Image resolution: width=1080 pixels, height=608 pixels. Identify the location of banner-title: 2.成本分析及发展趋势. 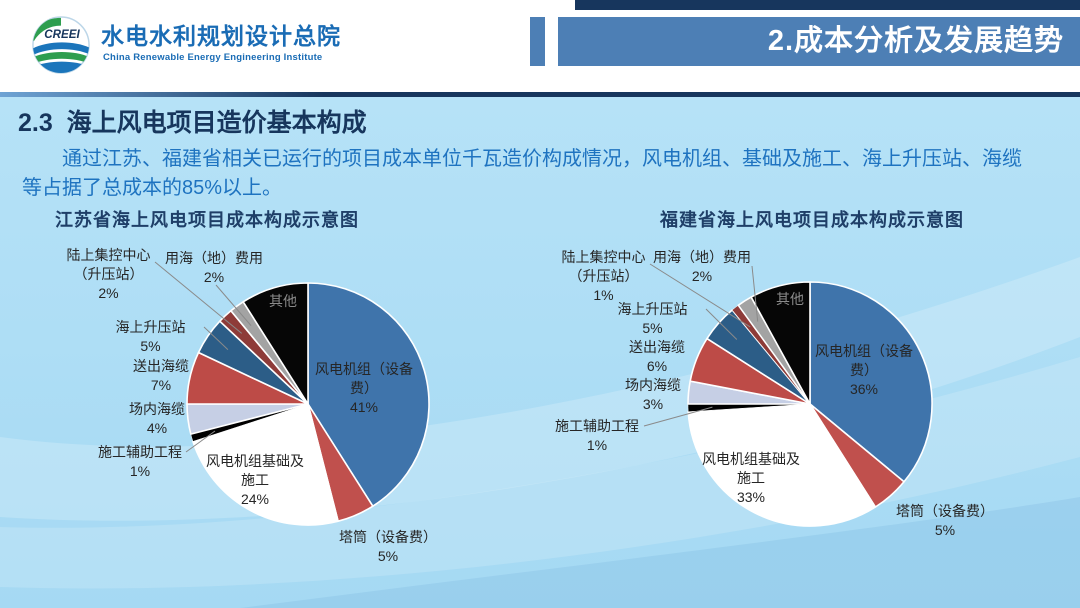
(819, 41).